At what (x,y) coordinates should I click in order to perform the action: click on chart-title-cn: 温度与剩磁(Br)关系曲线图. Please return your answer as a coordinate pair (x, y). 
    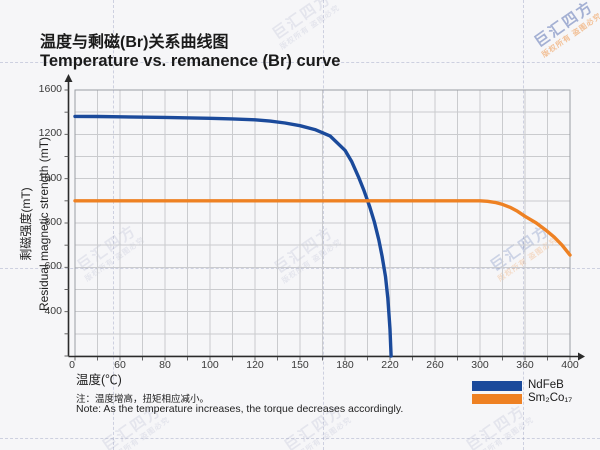
    Looking at the image, I should click on (134, 42).